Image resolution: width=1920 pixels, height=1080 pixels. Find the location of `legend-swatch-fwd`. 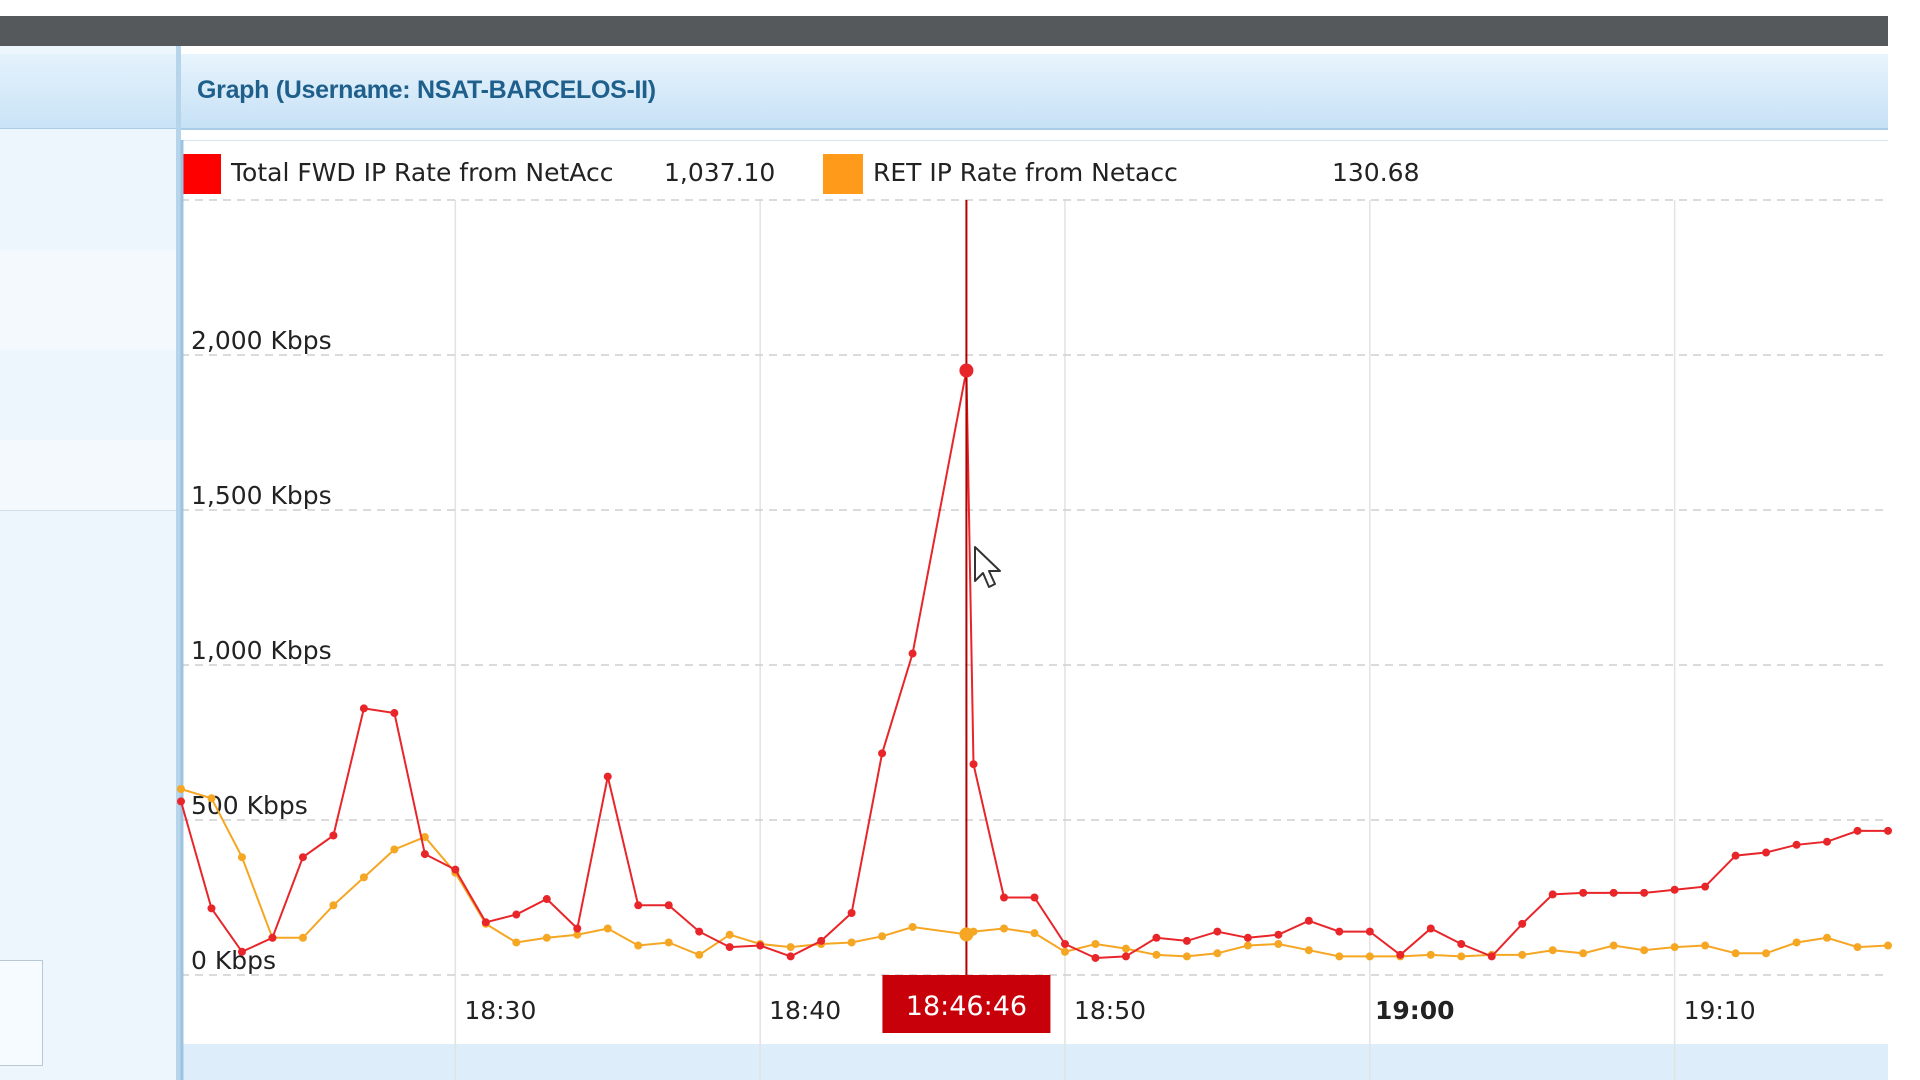

legend-swatch-fwd is located at coordinates (201, 174).